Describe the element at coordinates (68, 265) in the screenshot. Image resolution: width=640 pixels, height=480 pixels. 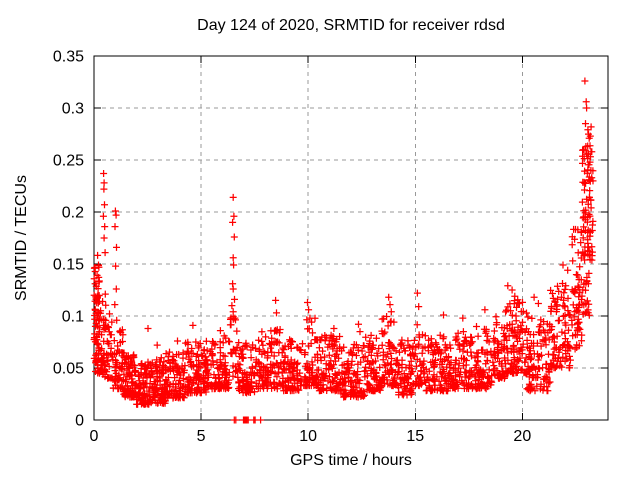
I see `y-tick-label: 0.15` at that location.